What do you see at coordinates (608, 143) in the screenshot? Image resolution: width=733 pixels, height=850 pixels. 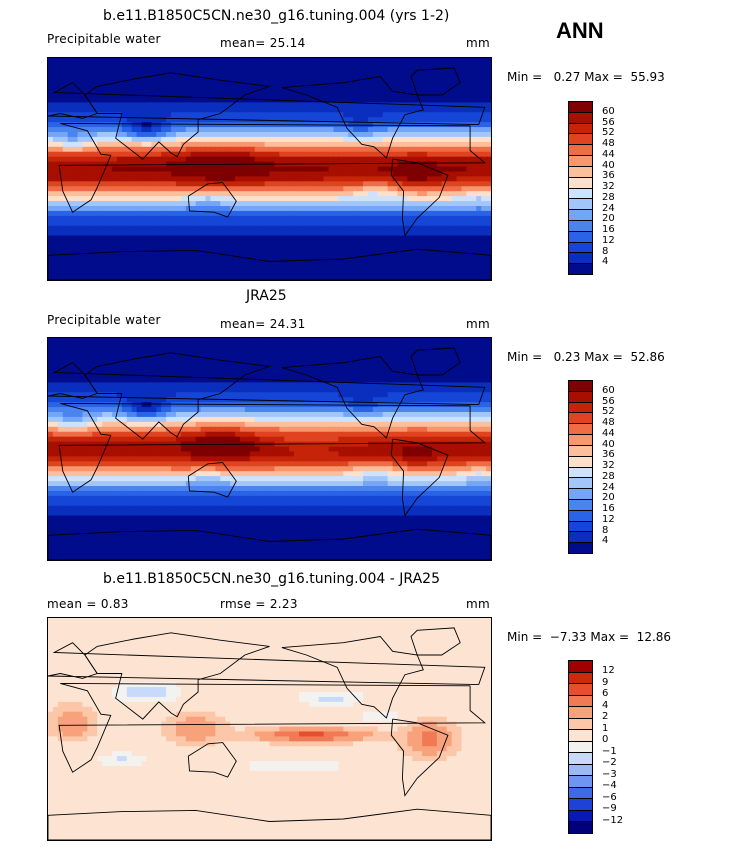 I see `colorbar-tick-label: 48` at bounding box center [608, 143].